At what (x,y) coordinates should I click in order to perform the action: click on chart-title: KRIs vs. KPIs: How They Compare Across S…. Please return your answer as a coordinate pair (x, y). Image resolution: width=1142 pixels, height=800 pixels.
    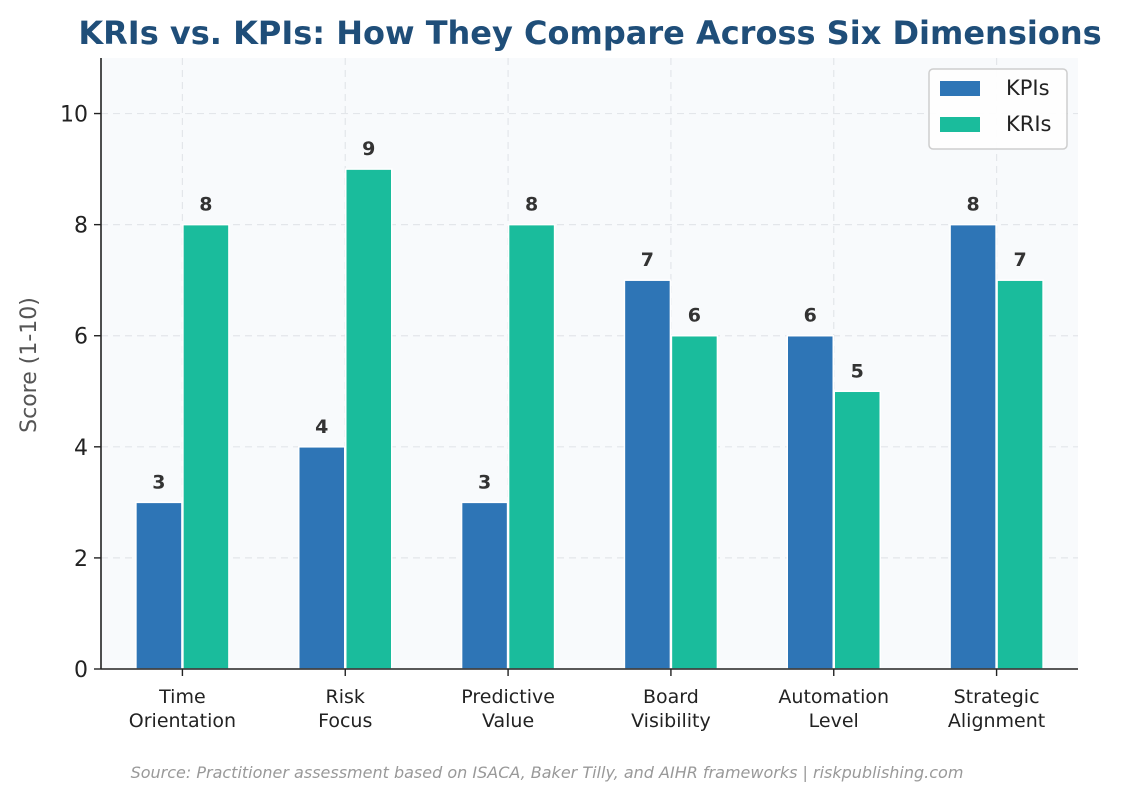
    Looking at the image, I should click on (589, 33).